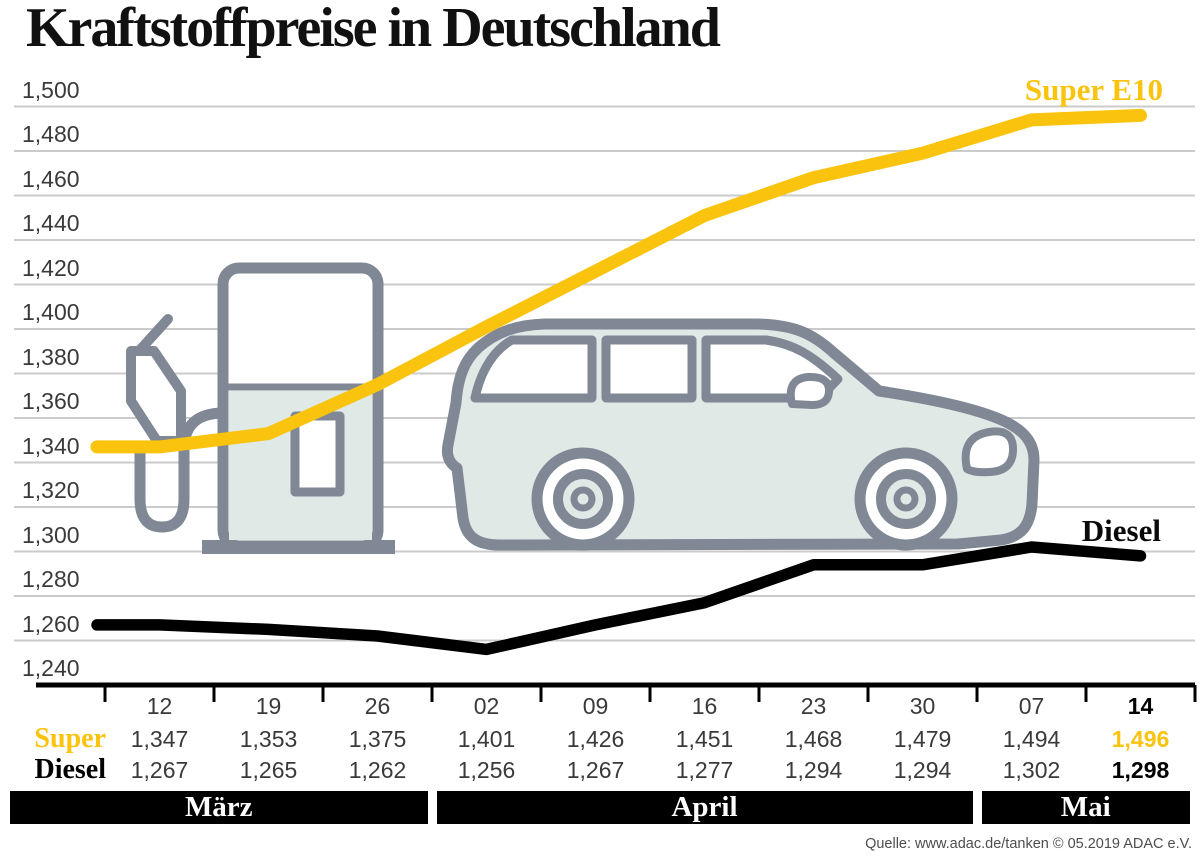 Image resolution: width=1200 pixels, height=867 pixels. What do you see at coordinates (268, 739) in the screenshot?
I see `price-value: 1,353` at bounding box center [268, 739].